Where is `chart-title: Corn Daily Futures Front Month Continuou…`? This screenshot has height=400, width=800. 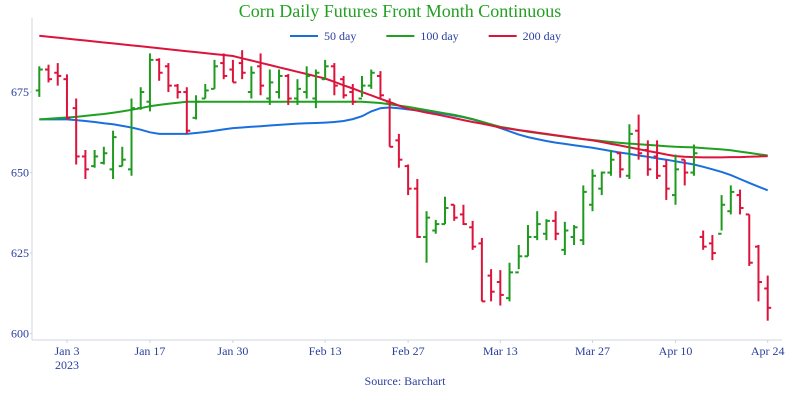 chart-title: Corn Daily Futures Front Month Continuou… is located at coordinates (400, 11).